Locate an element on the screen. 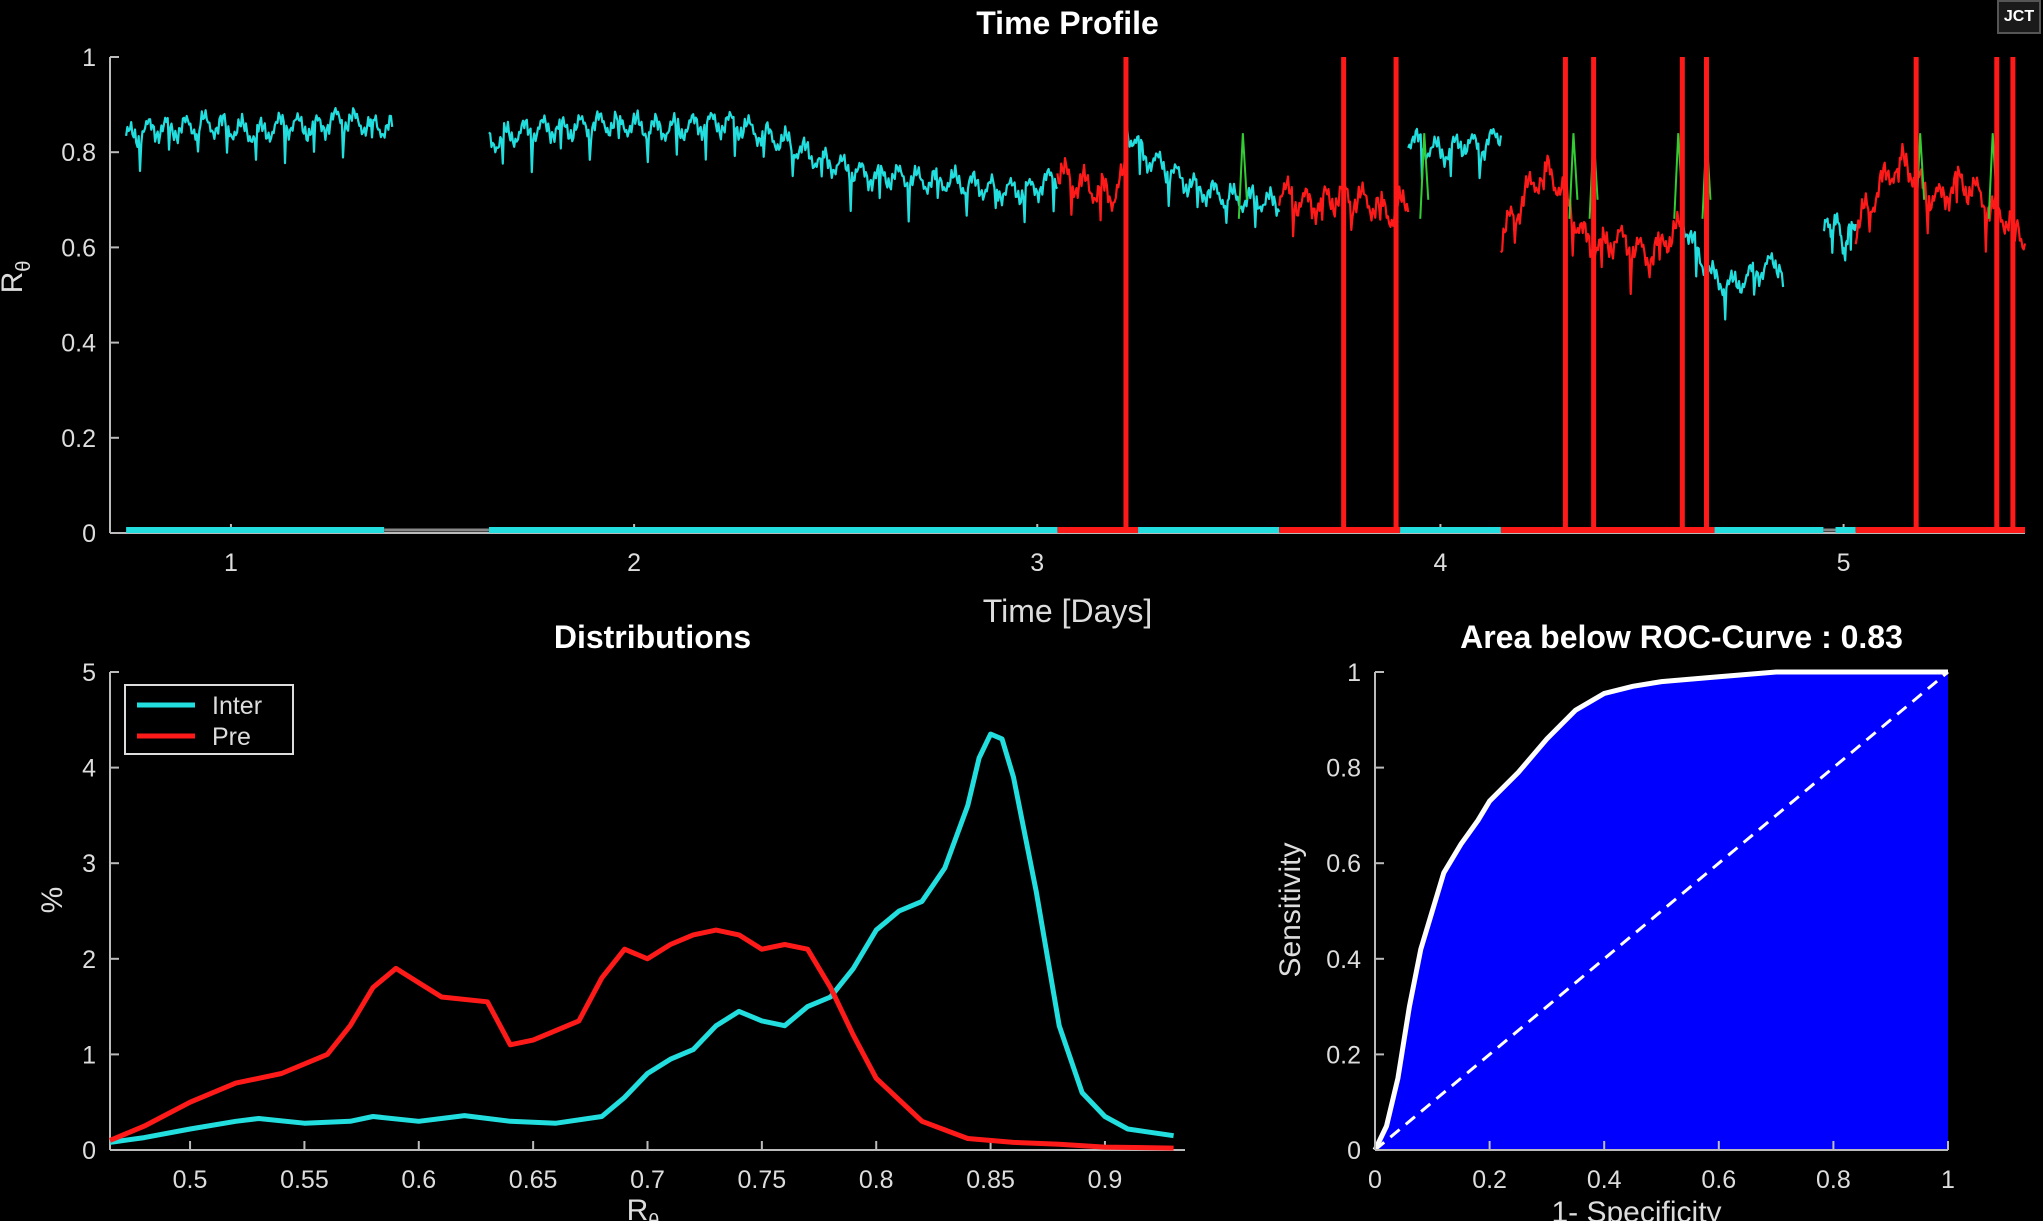 The height and width of the screenshot is (1221, 2043). time-profile-y-tick-label: 1 is located at coordinates (89, 58).